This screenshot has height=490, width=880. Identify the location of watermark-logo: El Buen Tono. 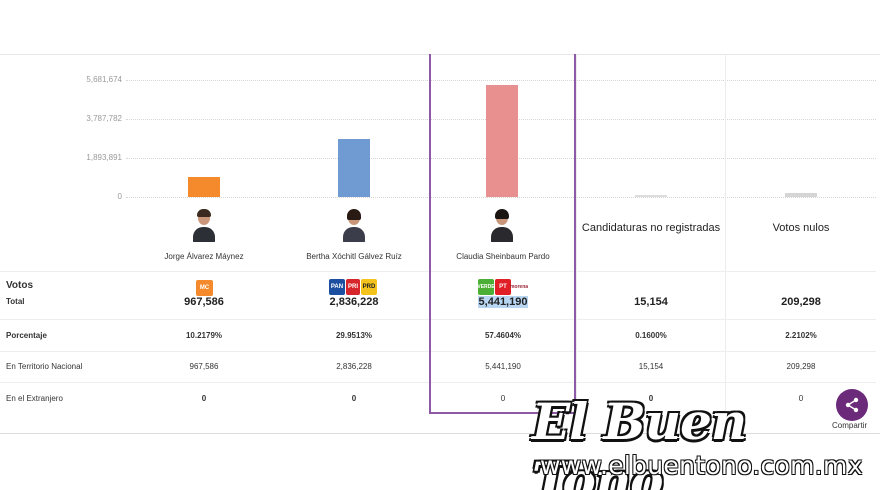
(639, 441).